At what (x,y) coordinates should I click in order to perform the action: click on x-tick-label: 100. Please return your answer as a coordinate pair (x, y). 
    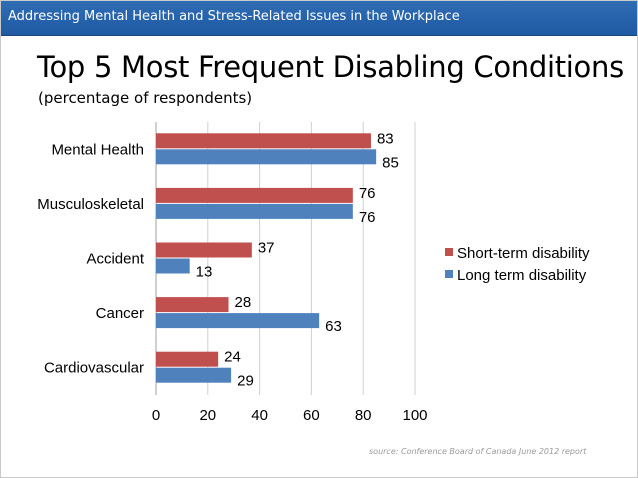
    Looking at the image, I should click on (414, 415).